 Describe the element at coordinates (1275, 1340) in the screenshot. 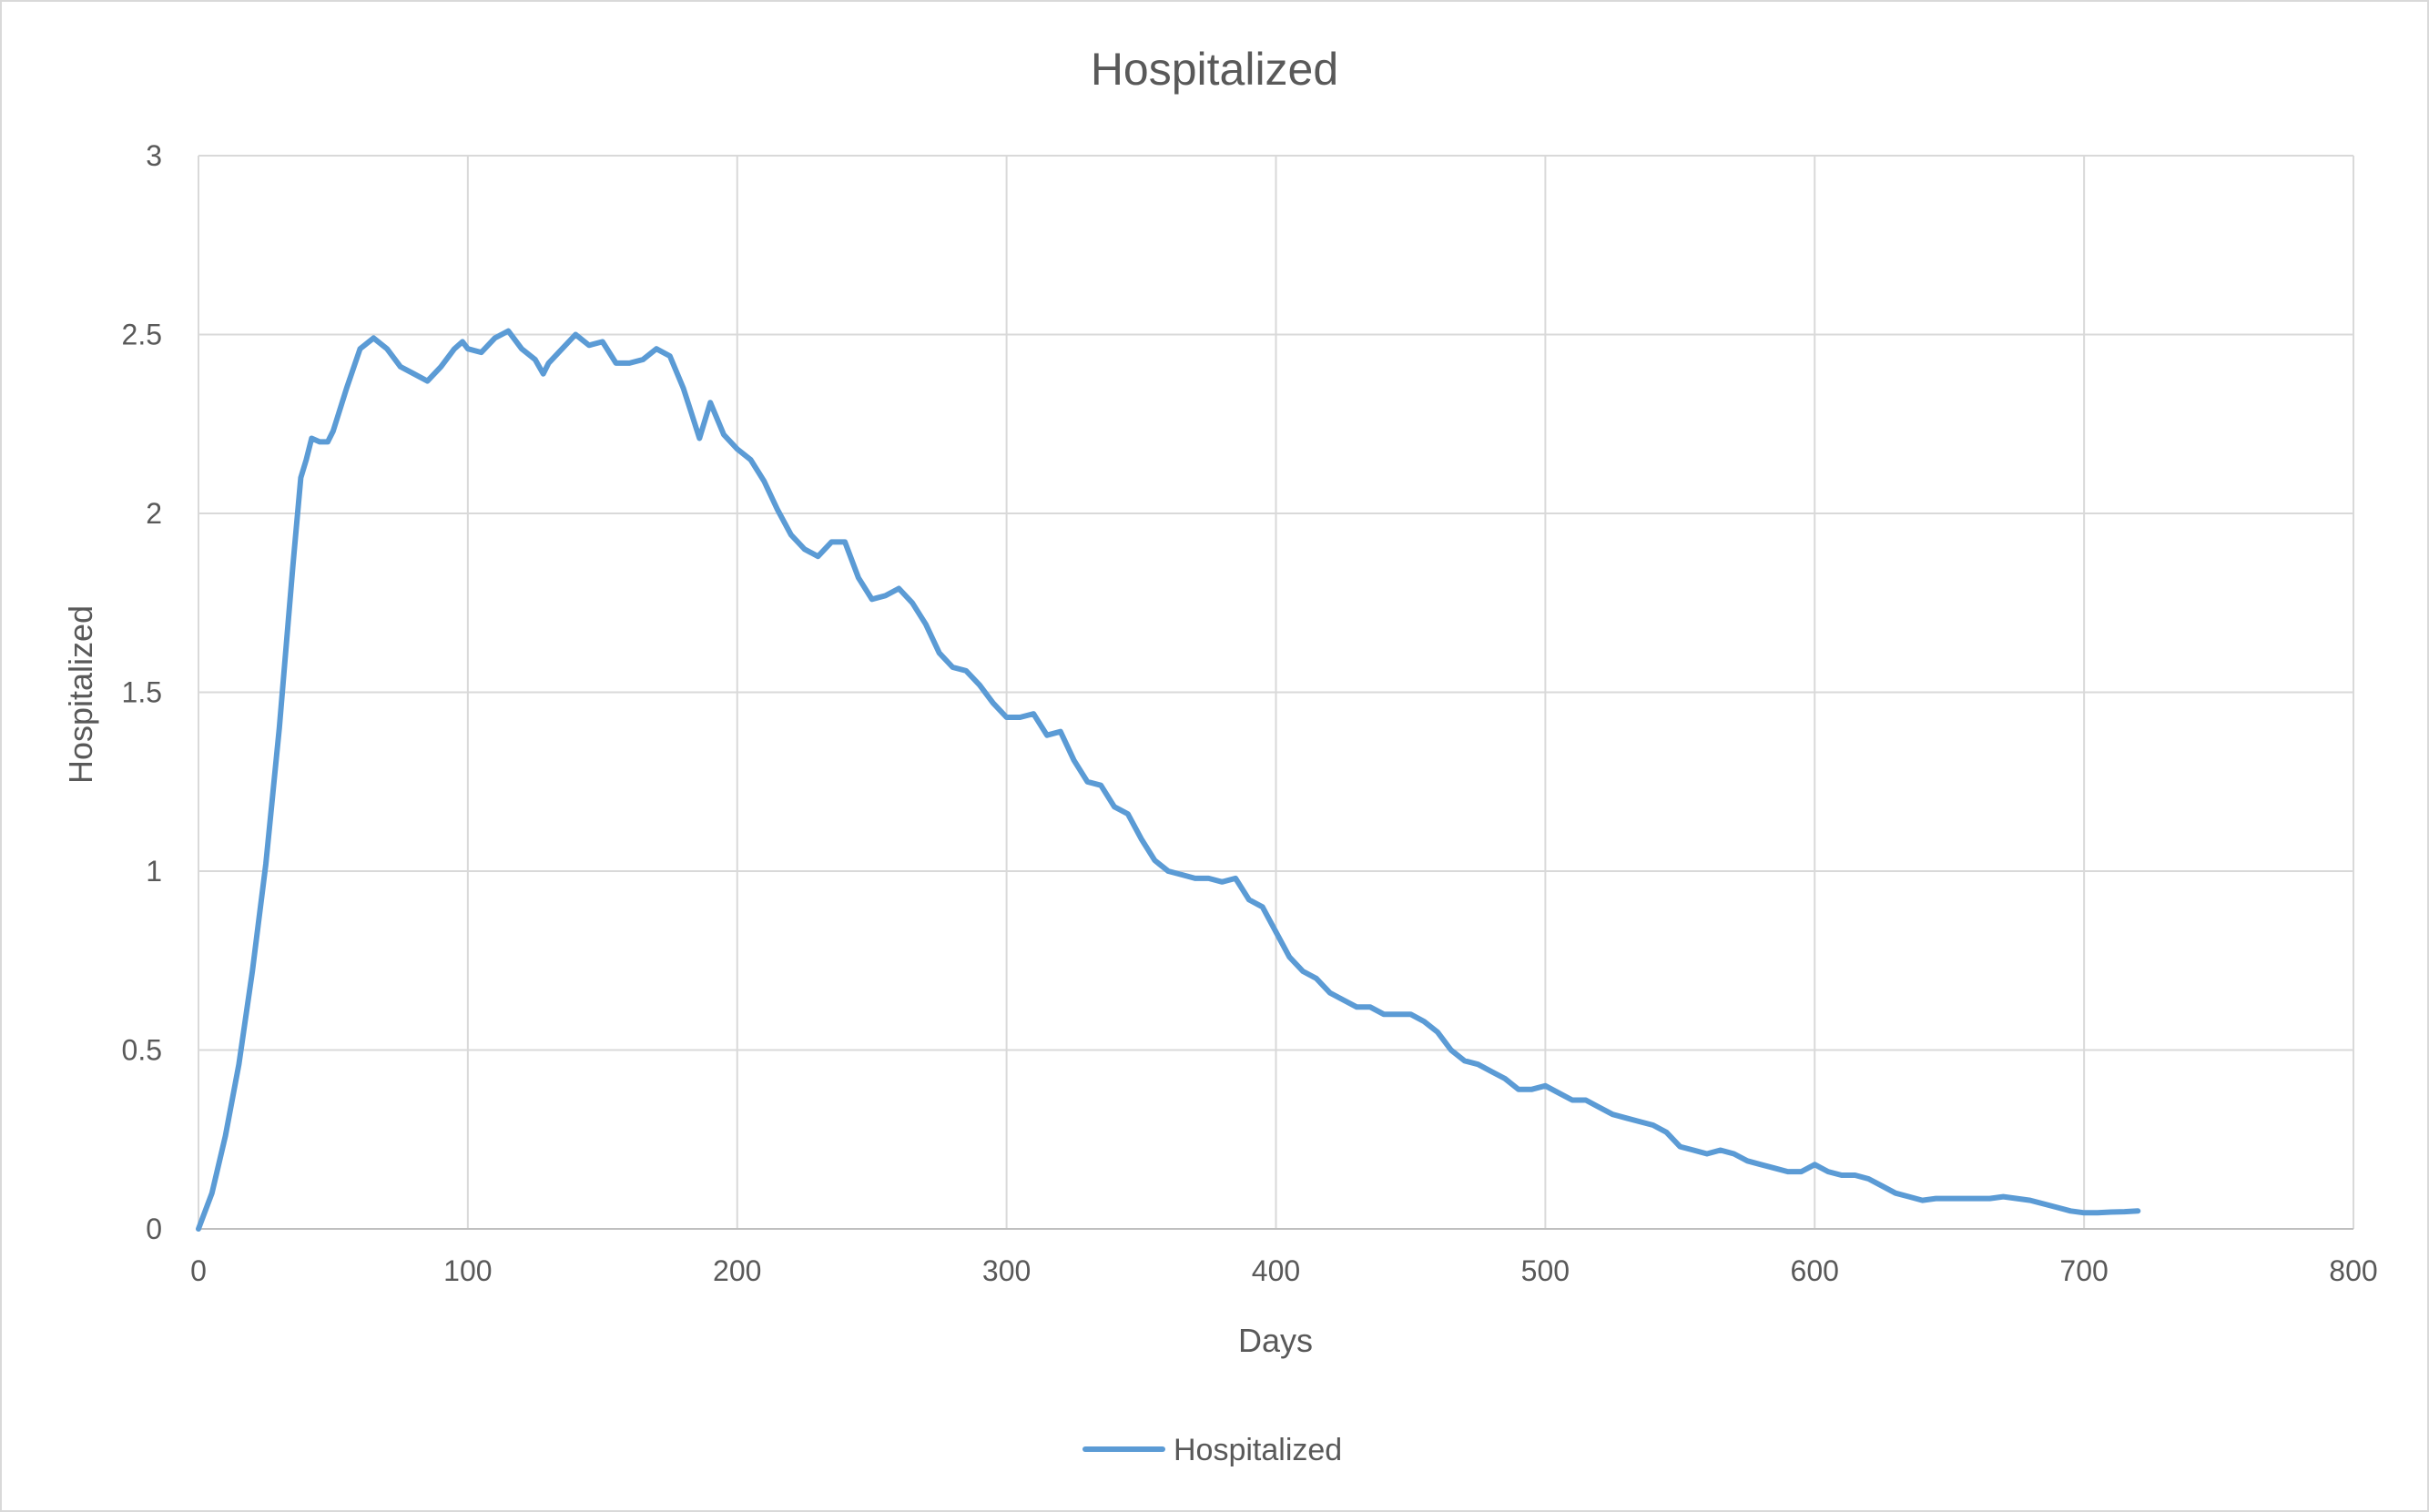

I see `x-axis-title: Days` at that location.